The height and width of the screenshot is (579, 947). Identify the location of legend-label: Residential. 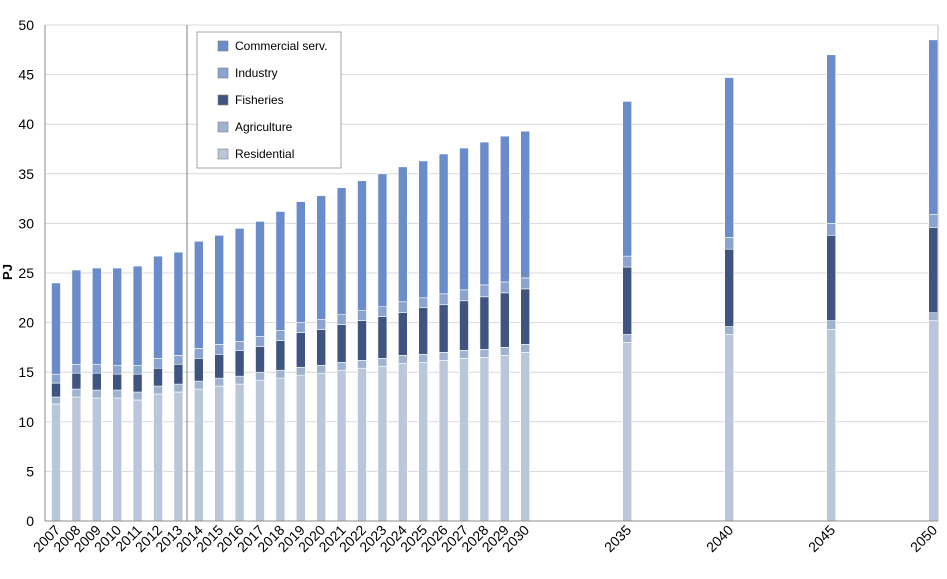
(264, 154).